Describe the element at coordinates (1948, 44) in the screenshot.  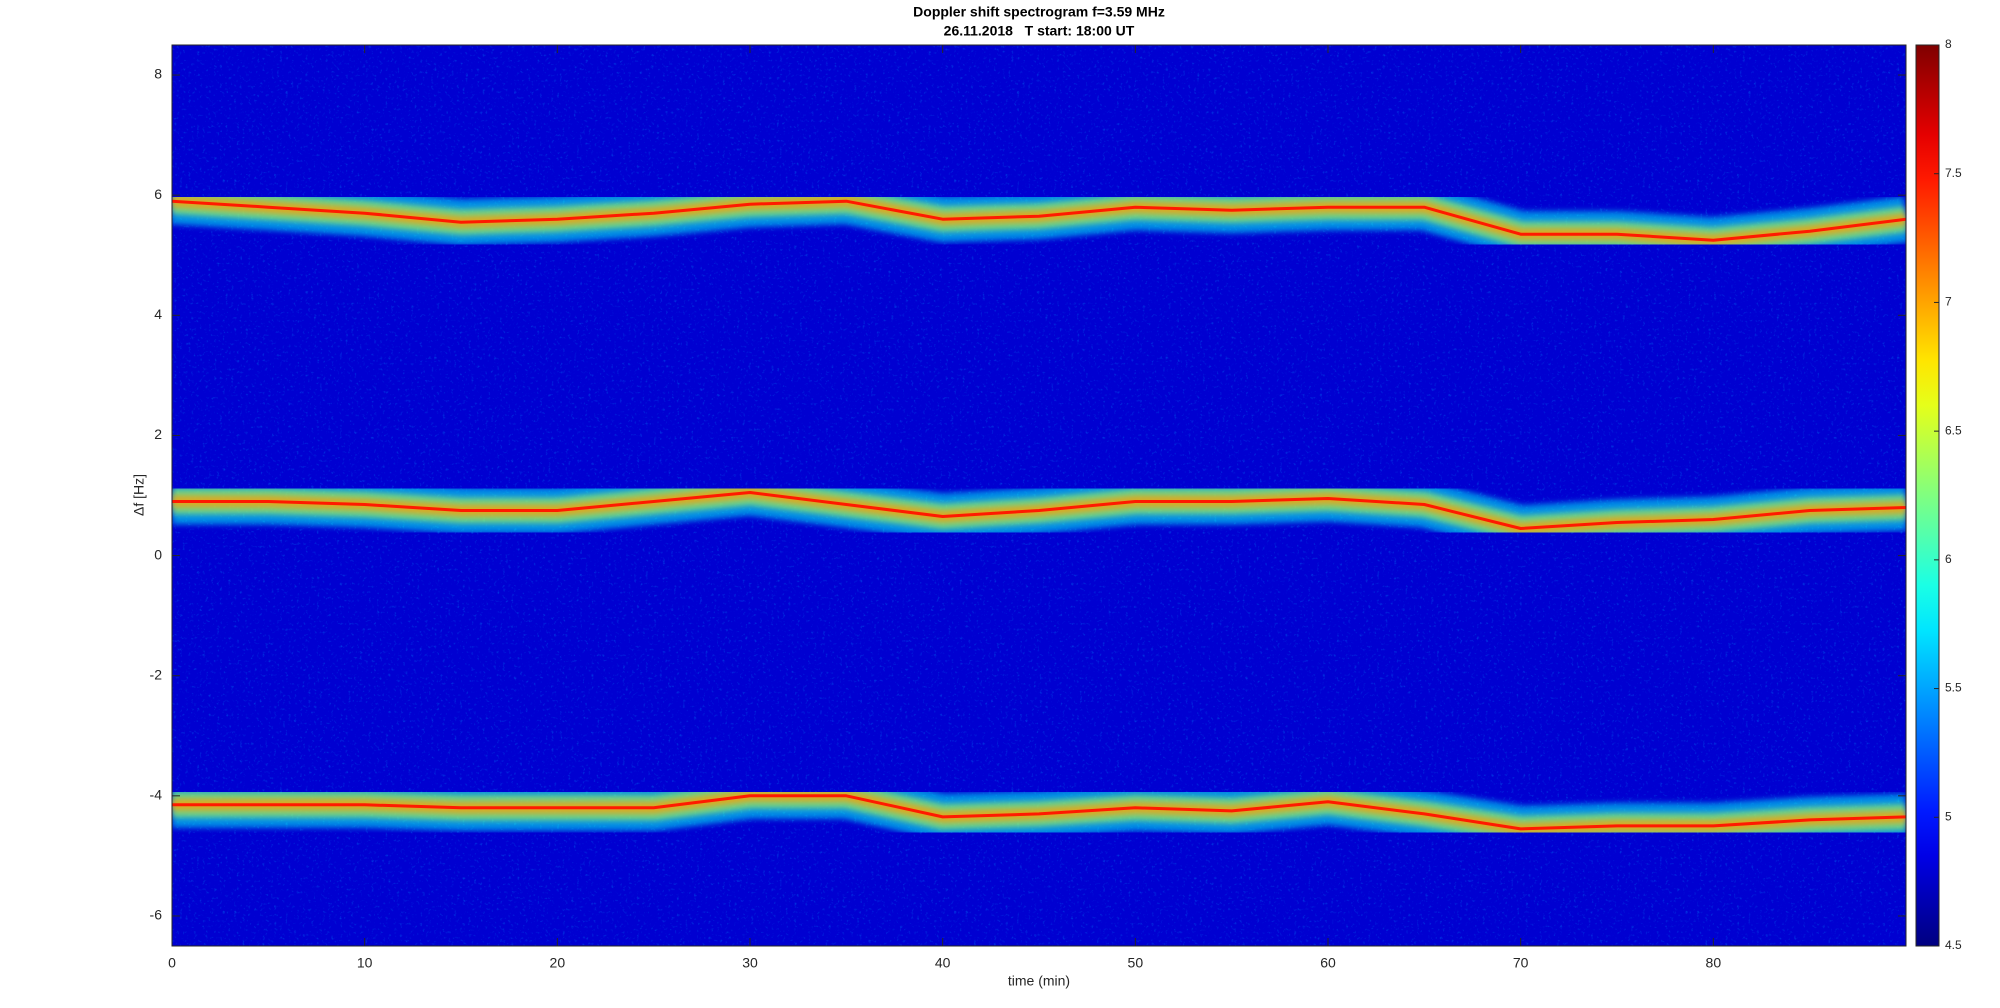
I see `colorbar-tick-label: 8` at that location.